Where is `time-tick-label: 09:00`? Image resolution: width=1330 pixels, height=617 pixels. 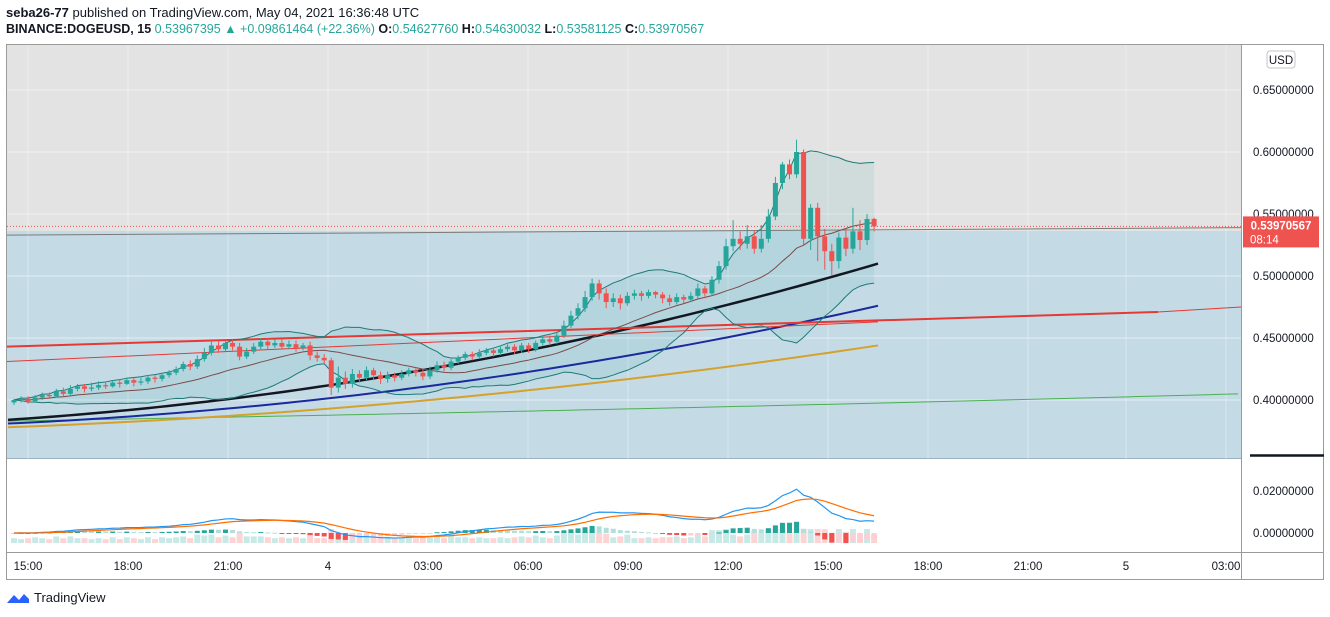
time-tick-label: 09:00 is located at coordinates (628, 567).